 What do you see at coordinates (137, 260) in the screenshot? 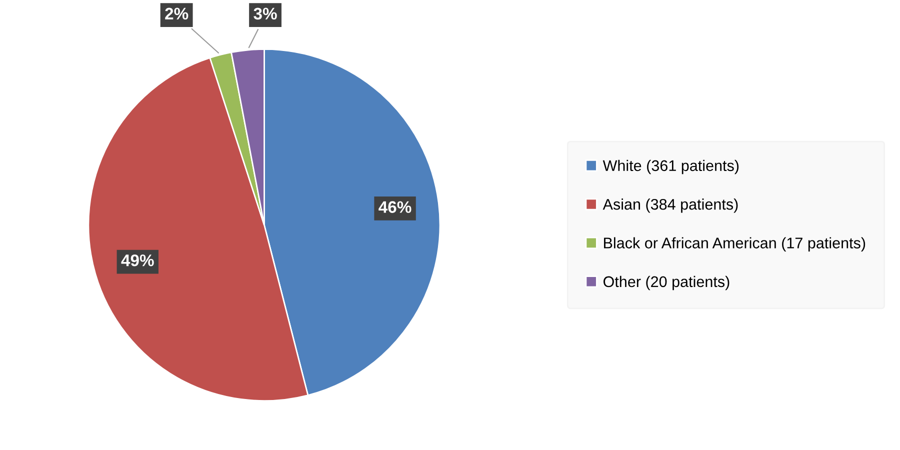
I see `data-label: 49%` at bounding box center [137, 260].